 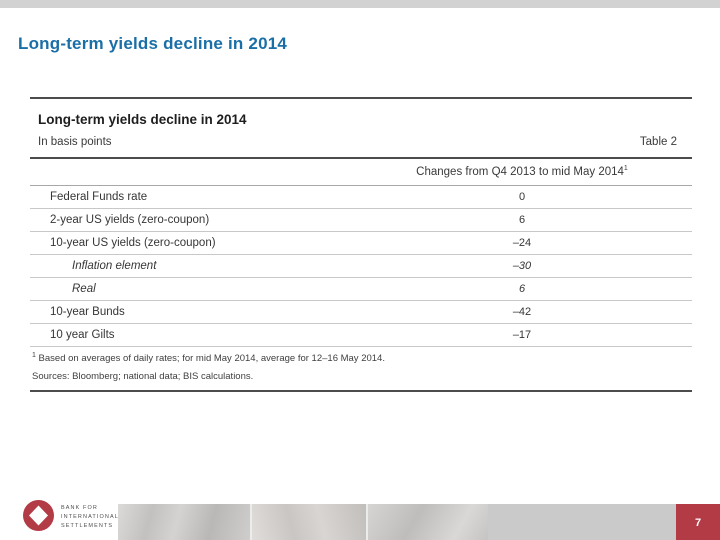 I want to click on table-row: 10-year US yields (zero-coupon) –24, so click(x=361, y=243).